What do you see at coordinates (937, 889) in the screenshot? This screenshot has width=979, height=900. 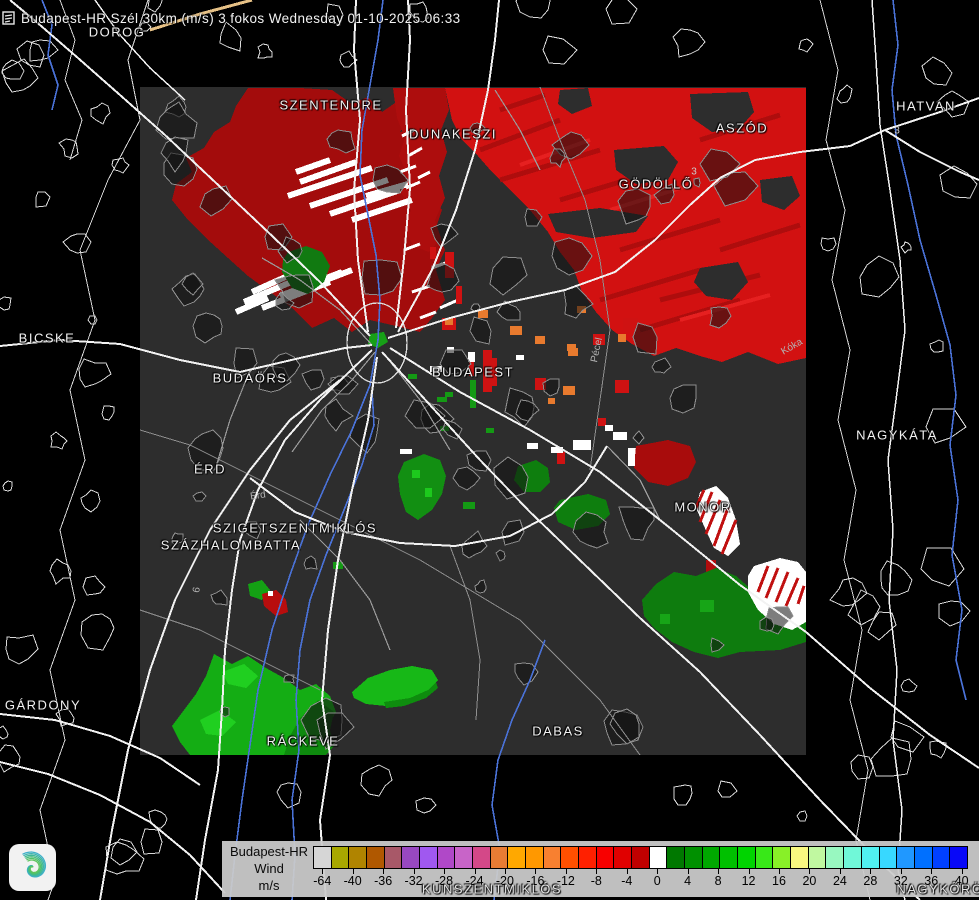 I see `city-label: NAGYKŐRÖS` at bounding box center [937, 889].